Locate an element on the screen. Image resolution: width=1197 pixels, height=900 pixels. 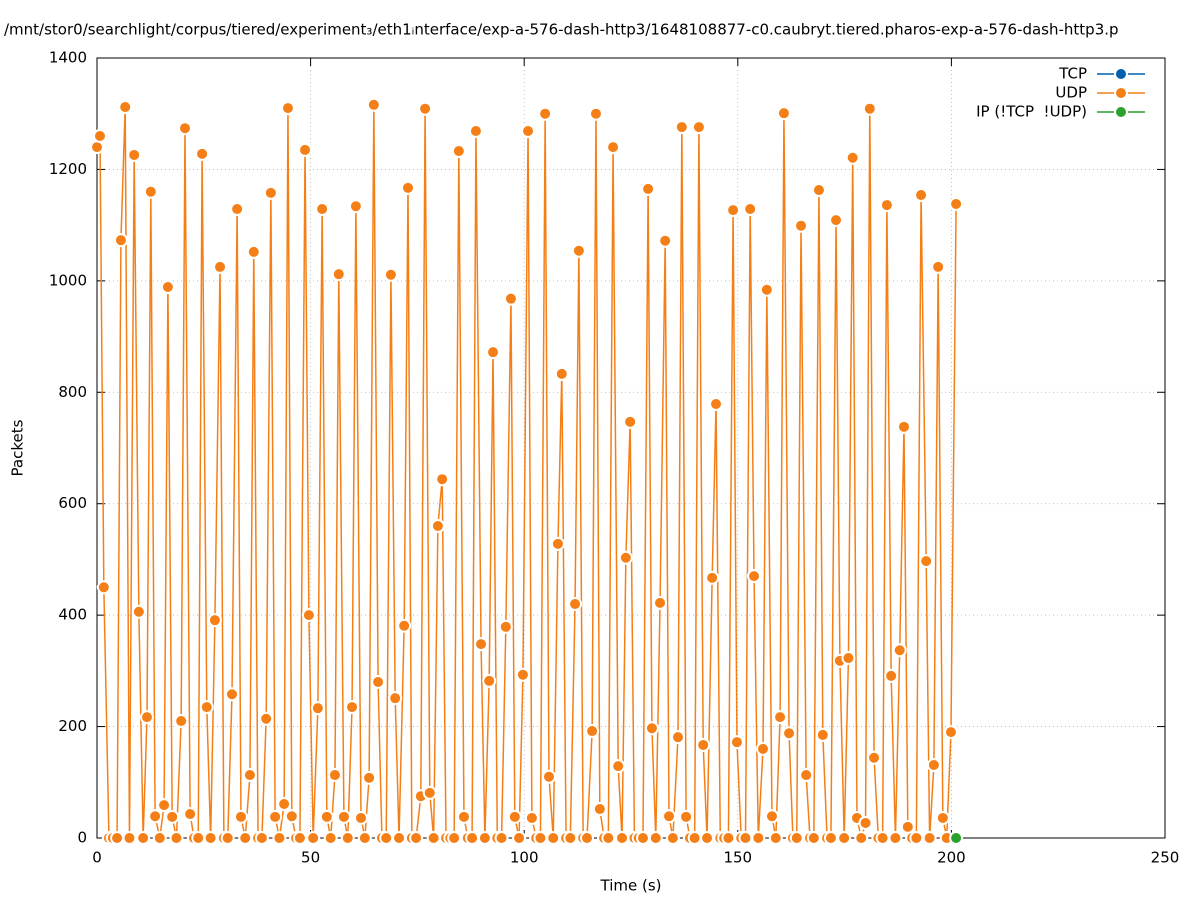
legend-label: TCP is located at coordinates (1072, 74).